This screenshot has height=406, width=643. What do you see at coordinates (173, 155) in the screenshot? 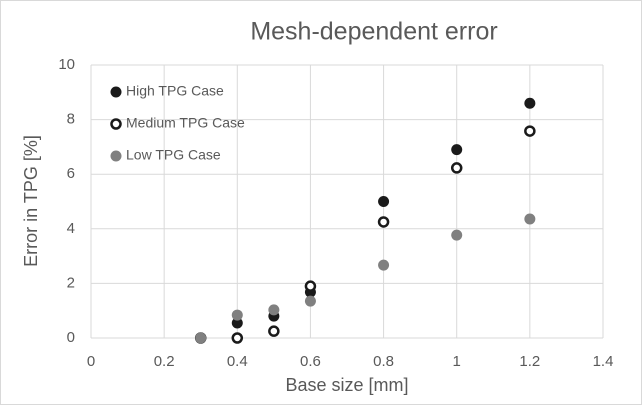
I see `legend-label: Low TPG Case` at bounding box center [173, 155].